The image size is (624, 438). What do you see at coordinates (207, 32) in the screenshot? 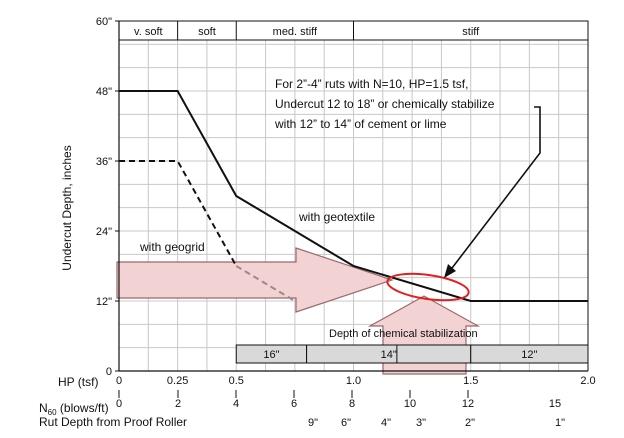
I see `band-label: soft` at bounding box center [207, 32].